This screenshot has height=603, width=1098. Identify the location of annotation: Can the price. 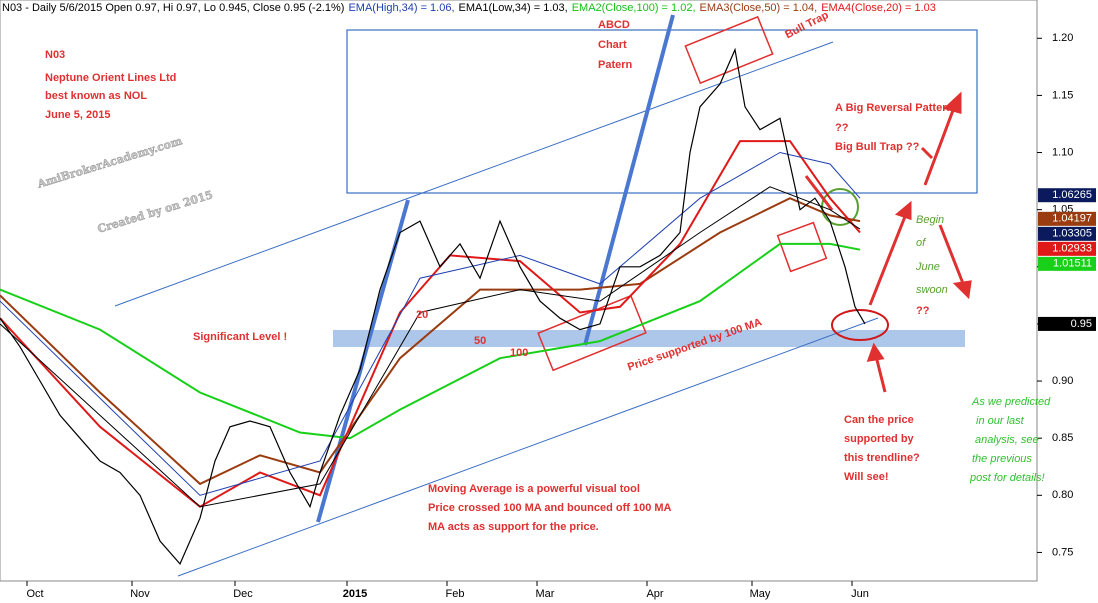
(879, 420).